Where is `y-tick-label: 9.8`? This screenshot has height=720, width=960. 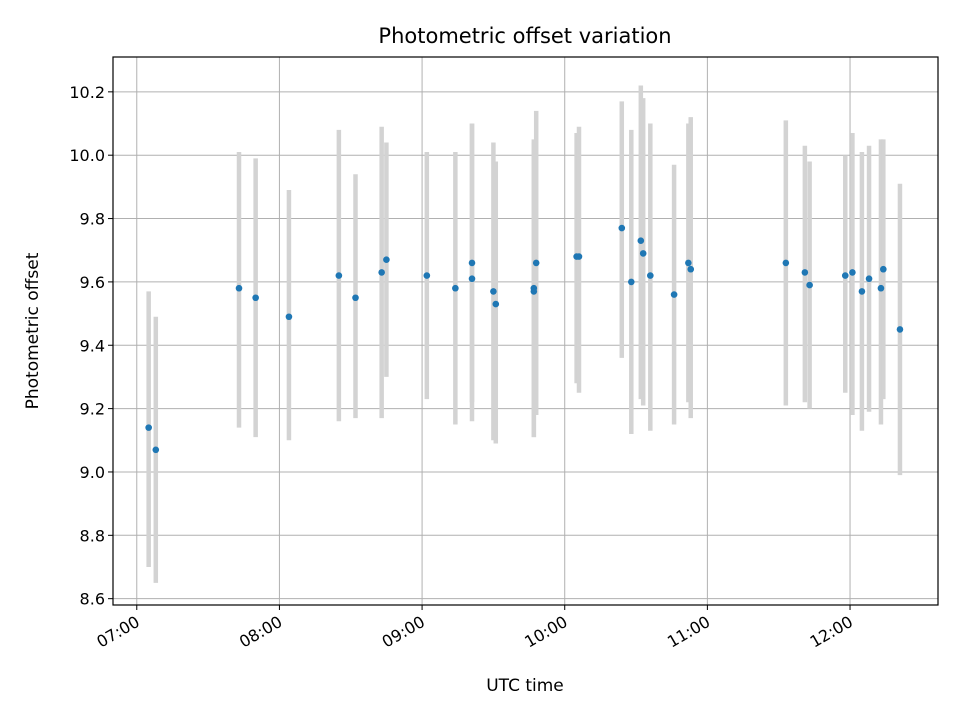 y-tick-label: 9.8 is located at coordinates (92, 219).